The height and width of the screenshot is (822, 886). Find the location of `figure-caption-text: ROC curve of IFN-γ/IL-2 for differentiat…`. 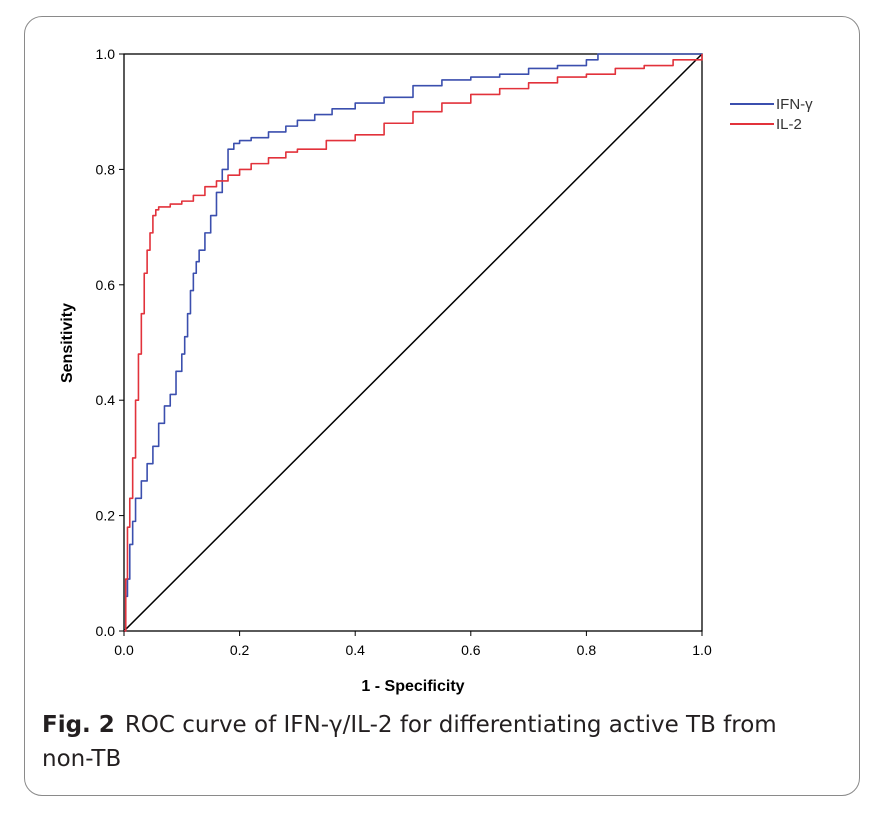

figure-caption-text: ROC curve of IFN-γ/IL-2 for differentiat… is located at coordinates (409, 742).